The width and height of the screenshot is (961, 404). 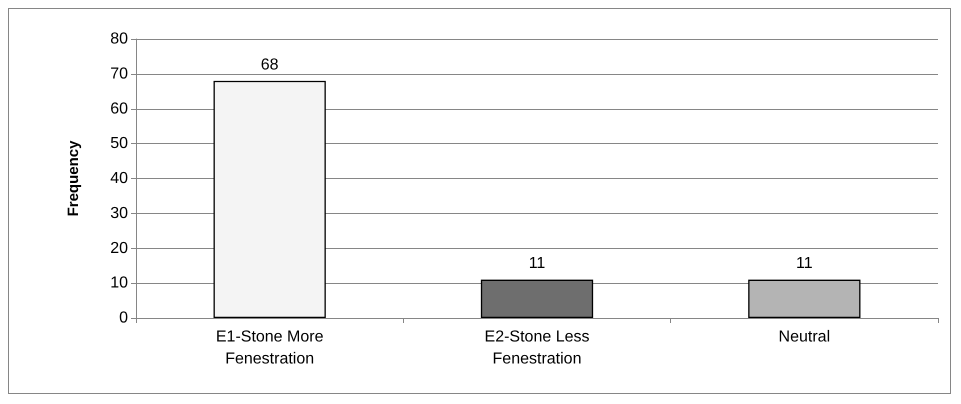 What do you see at coordinates (73, 178) in the screenshot?
I see `y-axis-title: Frequency` at bounding box center [73, 178].